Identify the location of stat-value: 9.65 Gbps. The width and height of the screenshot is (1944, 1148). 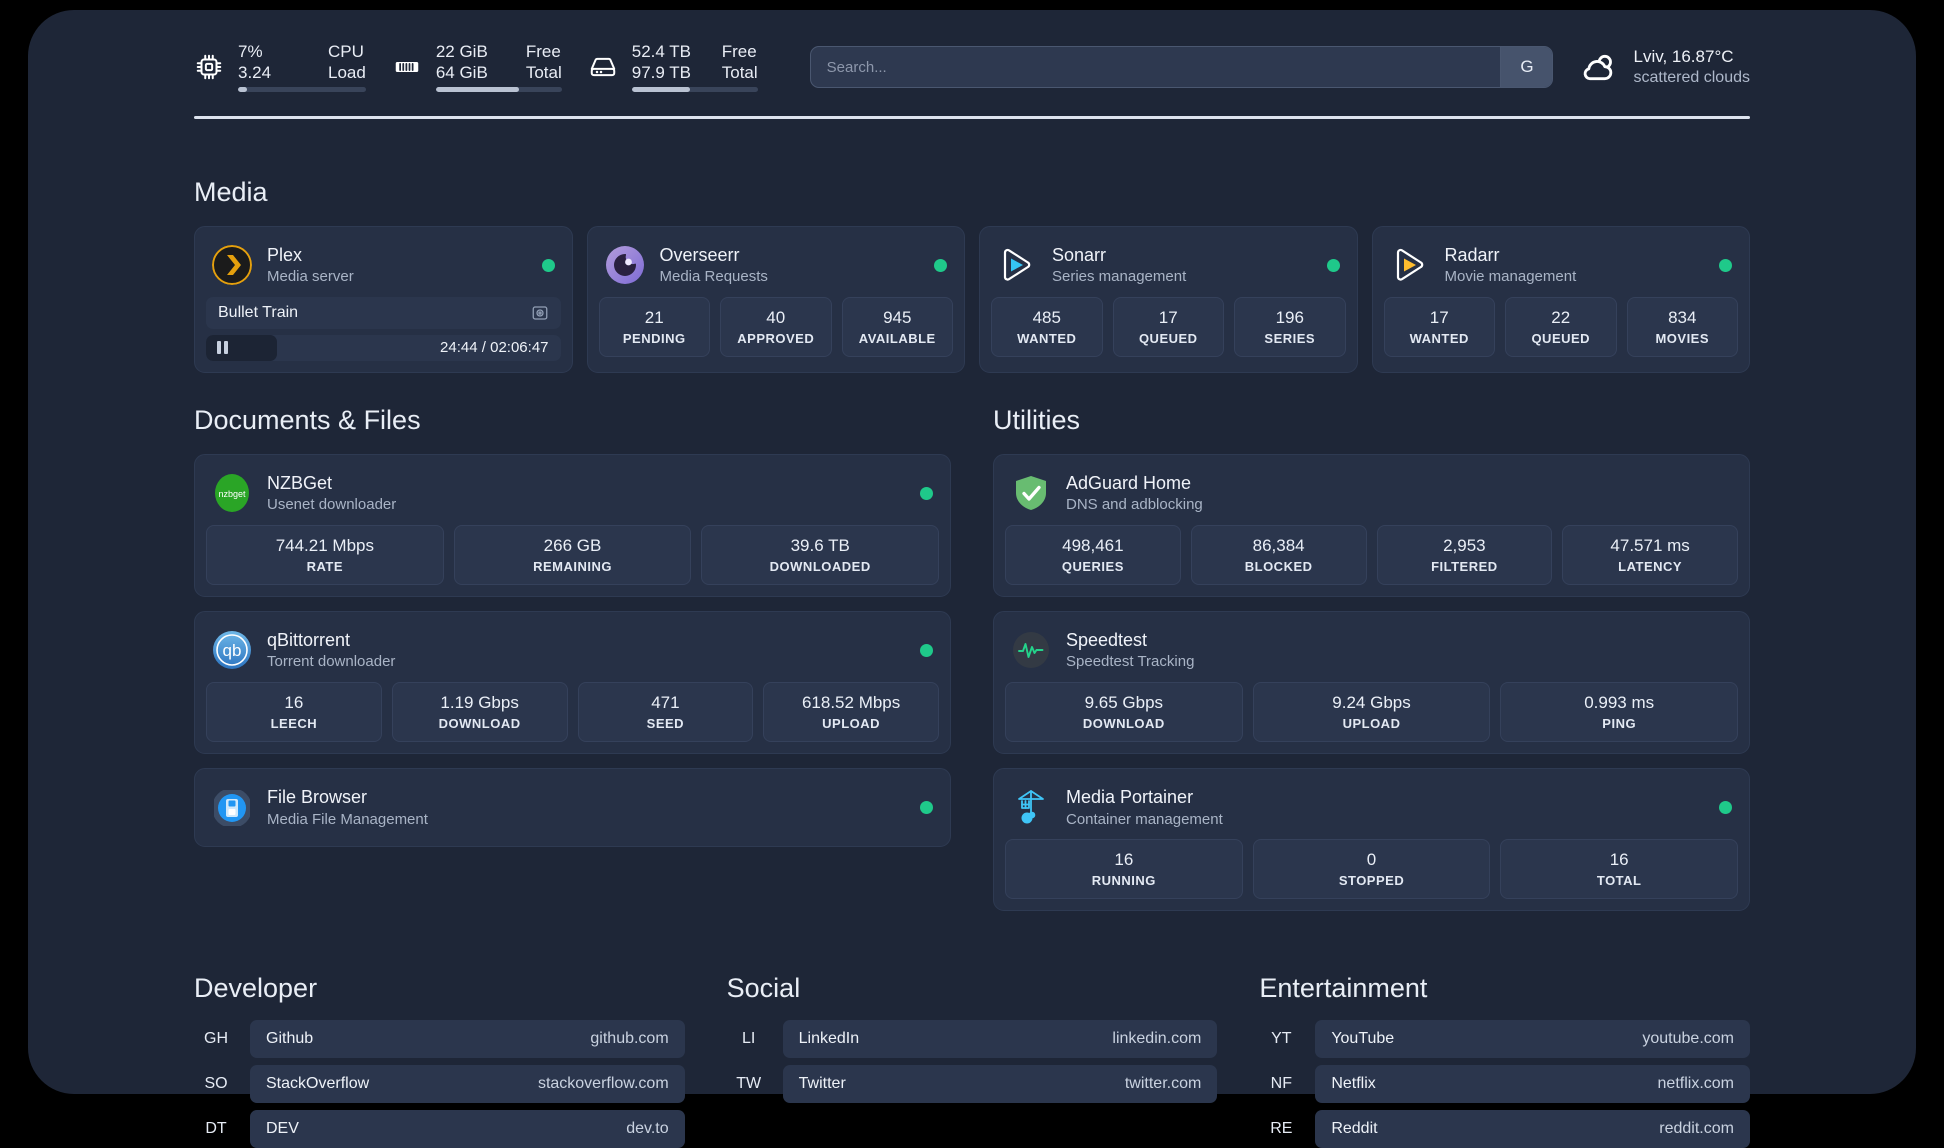
(1124, 702).